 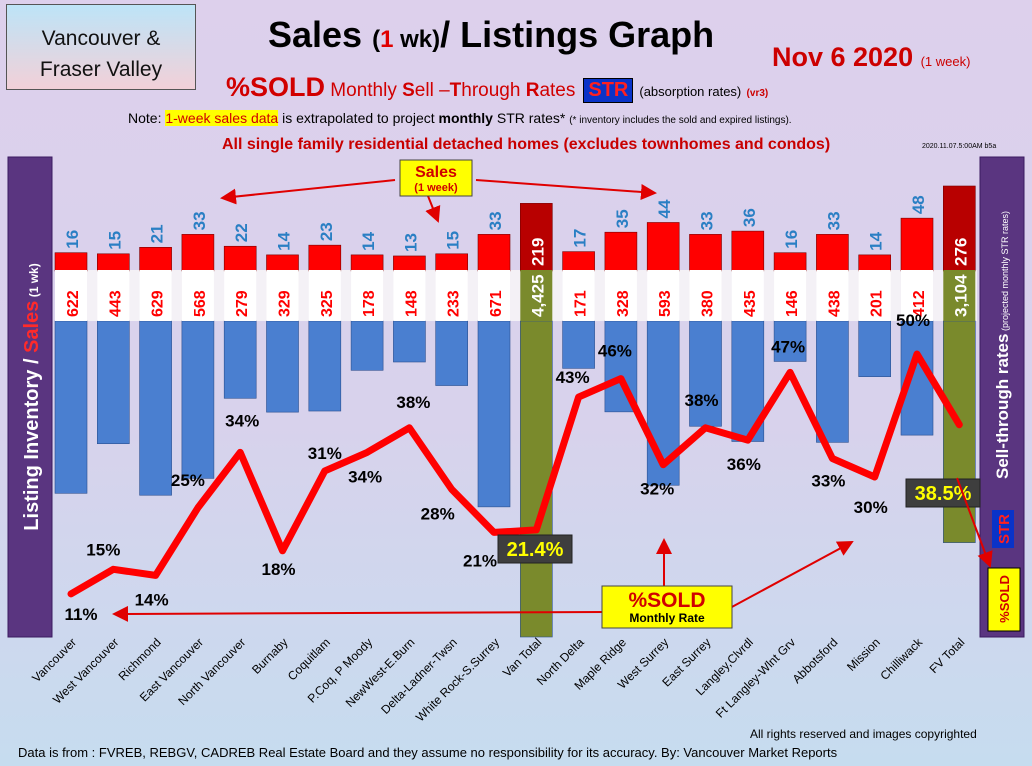 I want to click on total-sales-bar, so click(x=536, y=237).